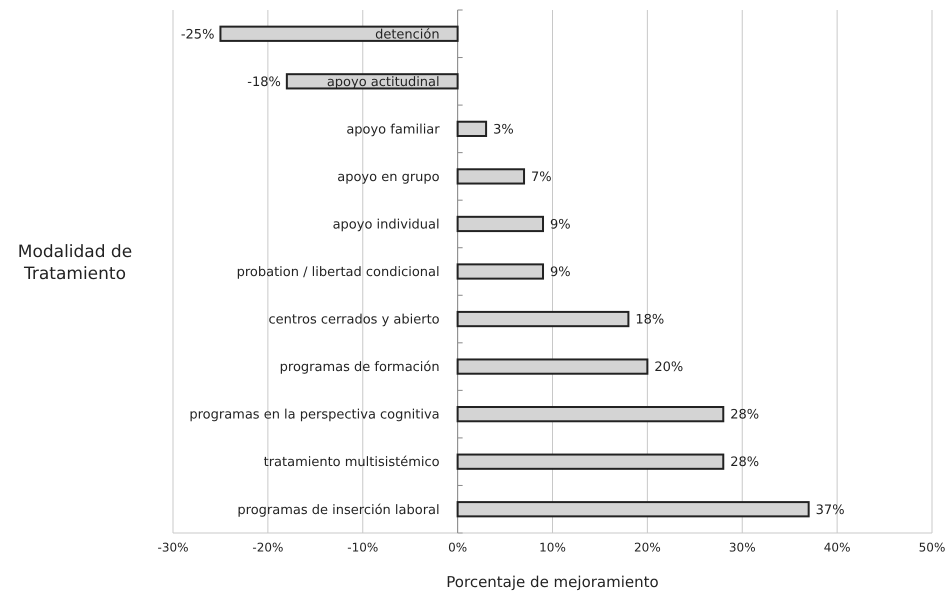 The image size is (948, 595). I want to click on x-tick-label: -10%, so click(362, 547).